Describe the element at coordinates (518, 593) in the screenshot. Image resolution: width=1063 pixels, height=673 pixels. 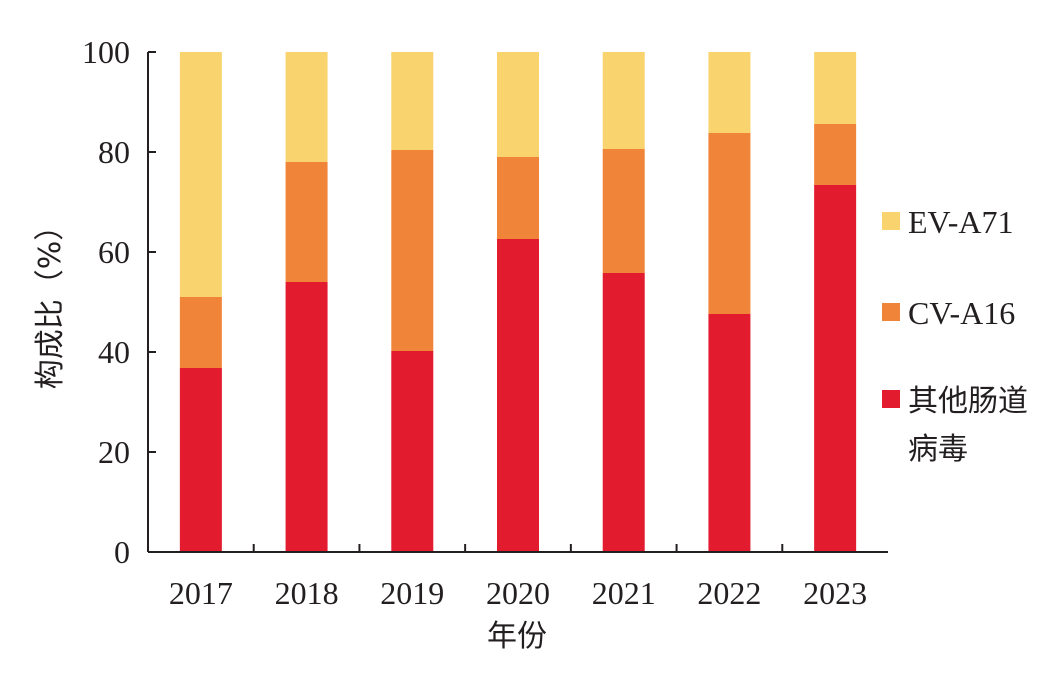
I see `x-tick-label: 2020` at that location.